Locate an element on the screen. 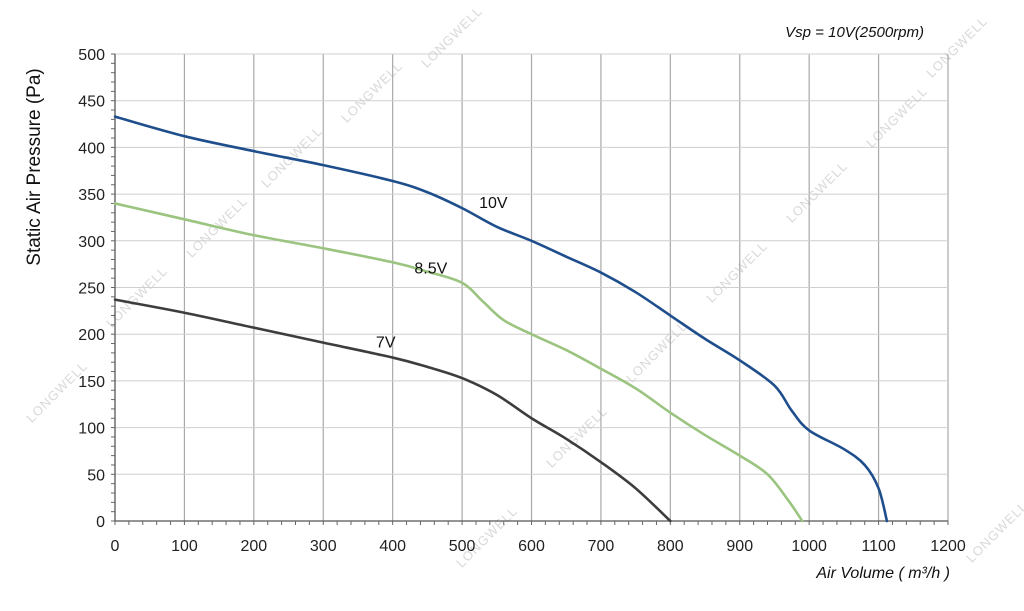 The width and height of the screenshot is (1024, 611). x-tick-label: 500 is located at coordinates (462, 546).